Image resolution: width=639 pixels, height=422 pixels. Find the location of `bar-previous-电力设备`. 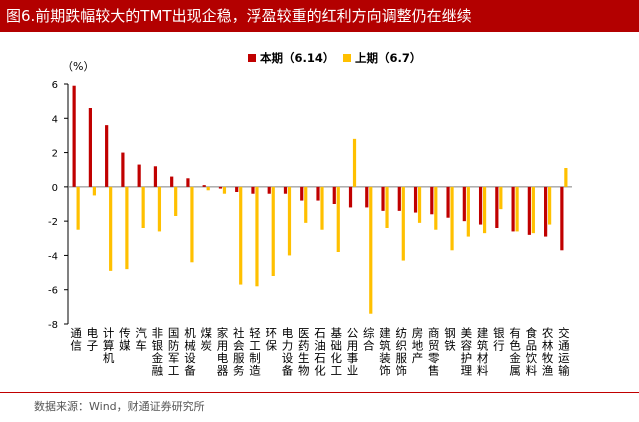

bar-previous-电力设备 is located at coordinates (289, 221).